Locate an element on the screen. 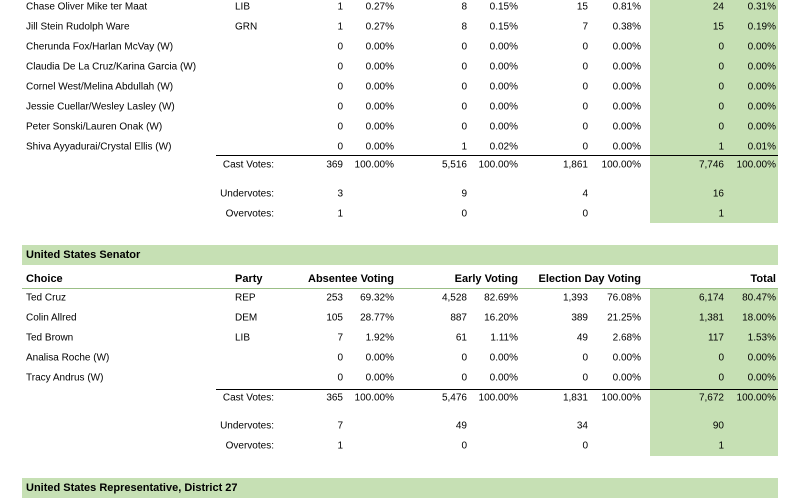 The height and width of the screenshot is (500, 800). overvotes-label: Overvotes: is located at coordinates (249, 446).